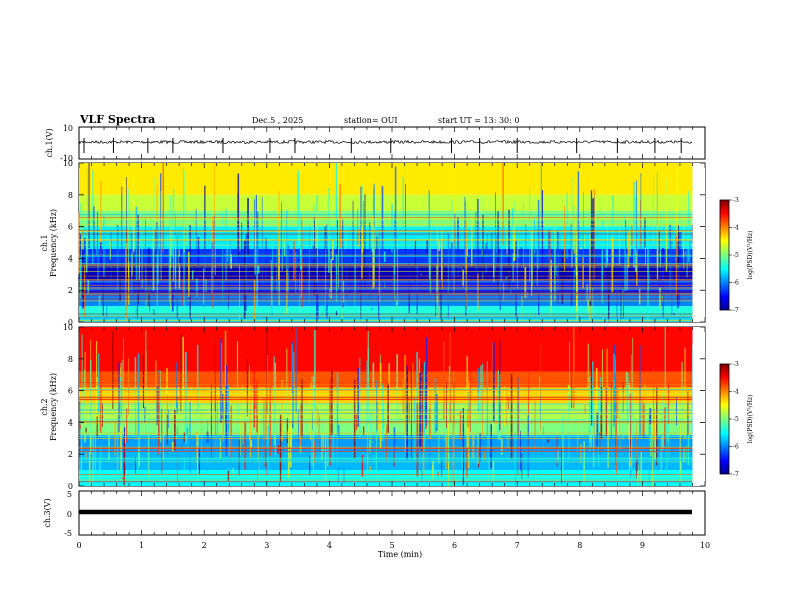 This screenshot has height=612, width=792. I want to click on ch1-colorbar, so click(724, 255).